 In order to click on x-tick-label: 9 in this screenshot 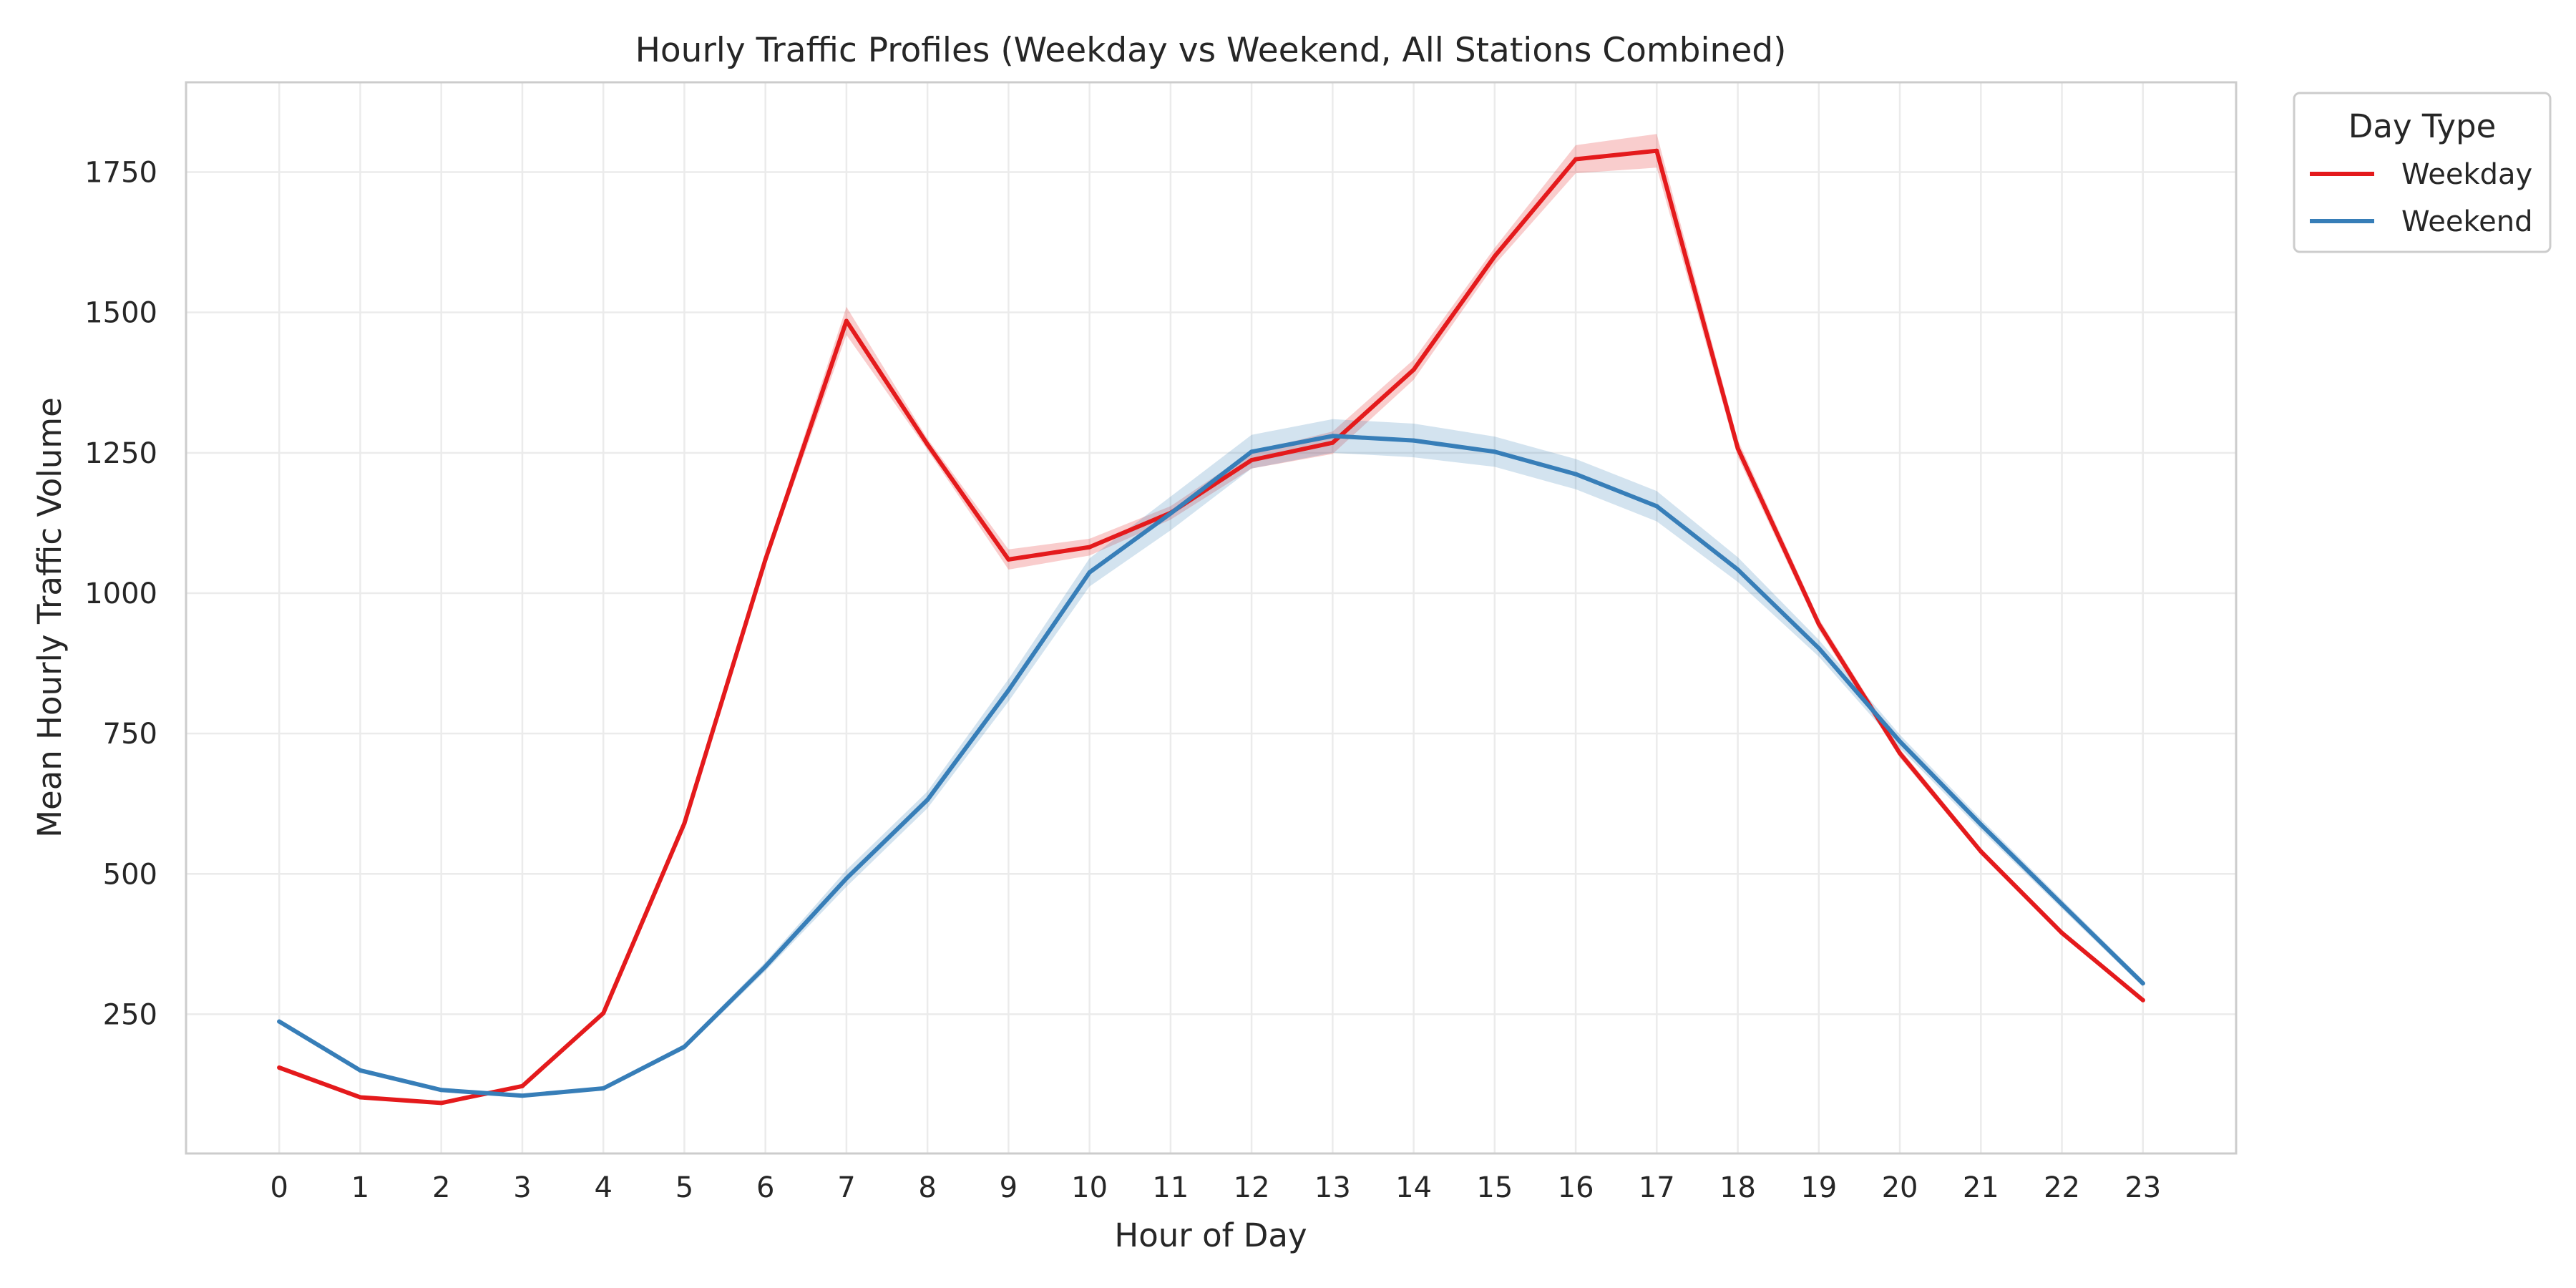, I will do `click(1009, 1187)`.